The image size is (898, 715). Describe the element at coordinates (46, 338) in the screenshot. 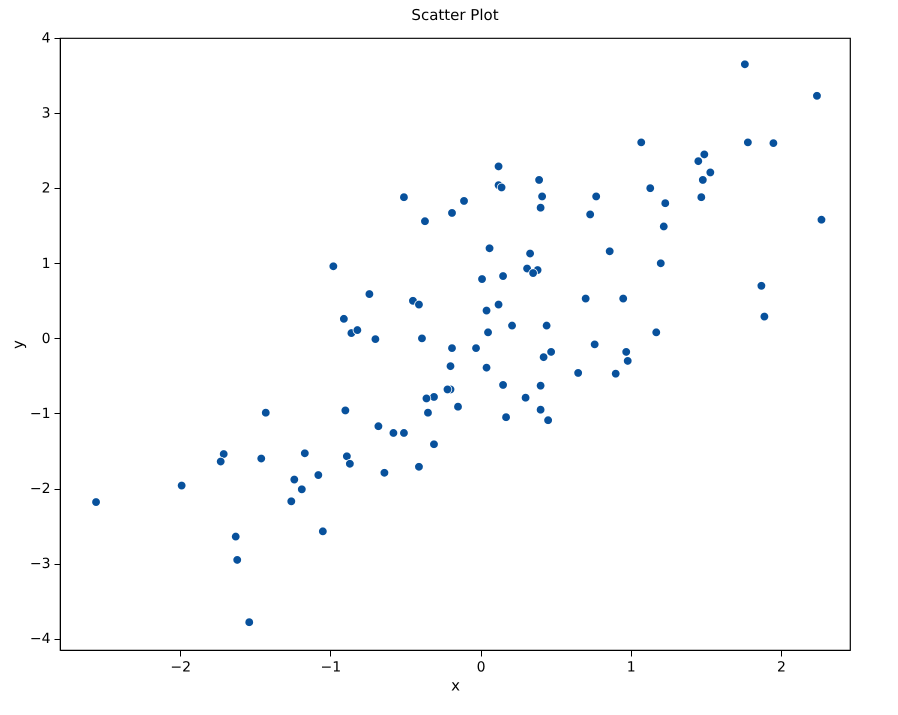

I see `y-tick-label: 0` at that location.